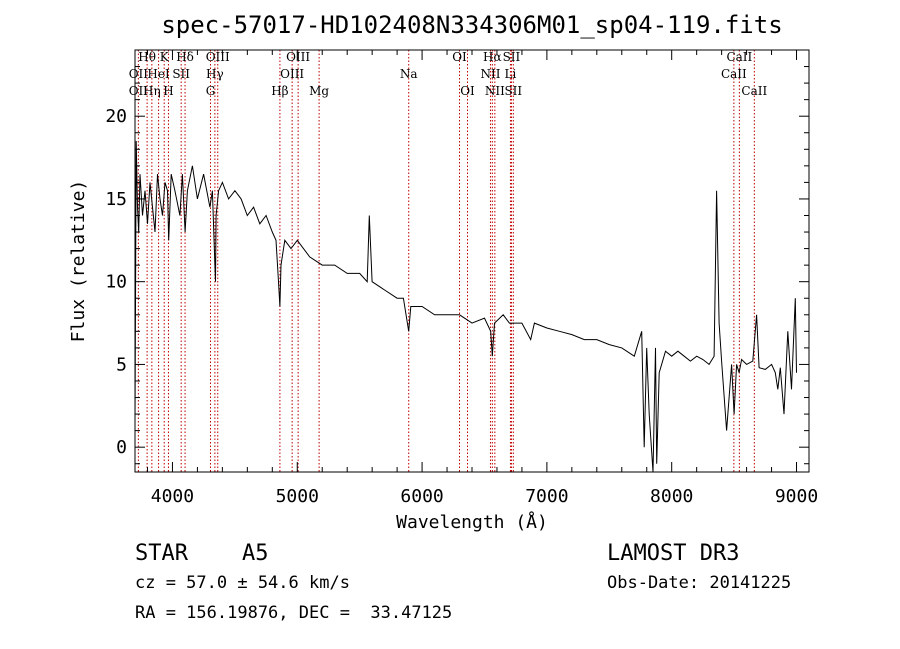 The height and width of the screenshot is (649, 900). Describe the element at coordinates (671, 496) in the screenshot. I see `x-tick-label: 8000` at that location.